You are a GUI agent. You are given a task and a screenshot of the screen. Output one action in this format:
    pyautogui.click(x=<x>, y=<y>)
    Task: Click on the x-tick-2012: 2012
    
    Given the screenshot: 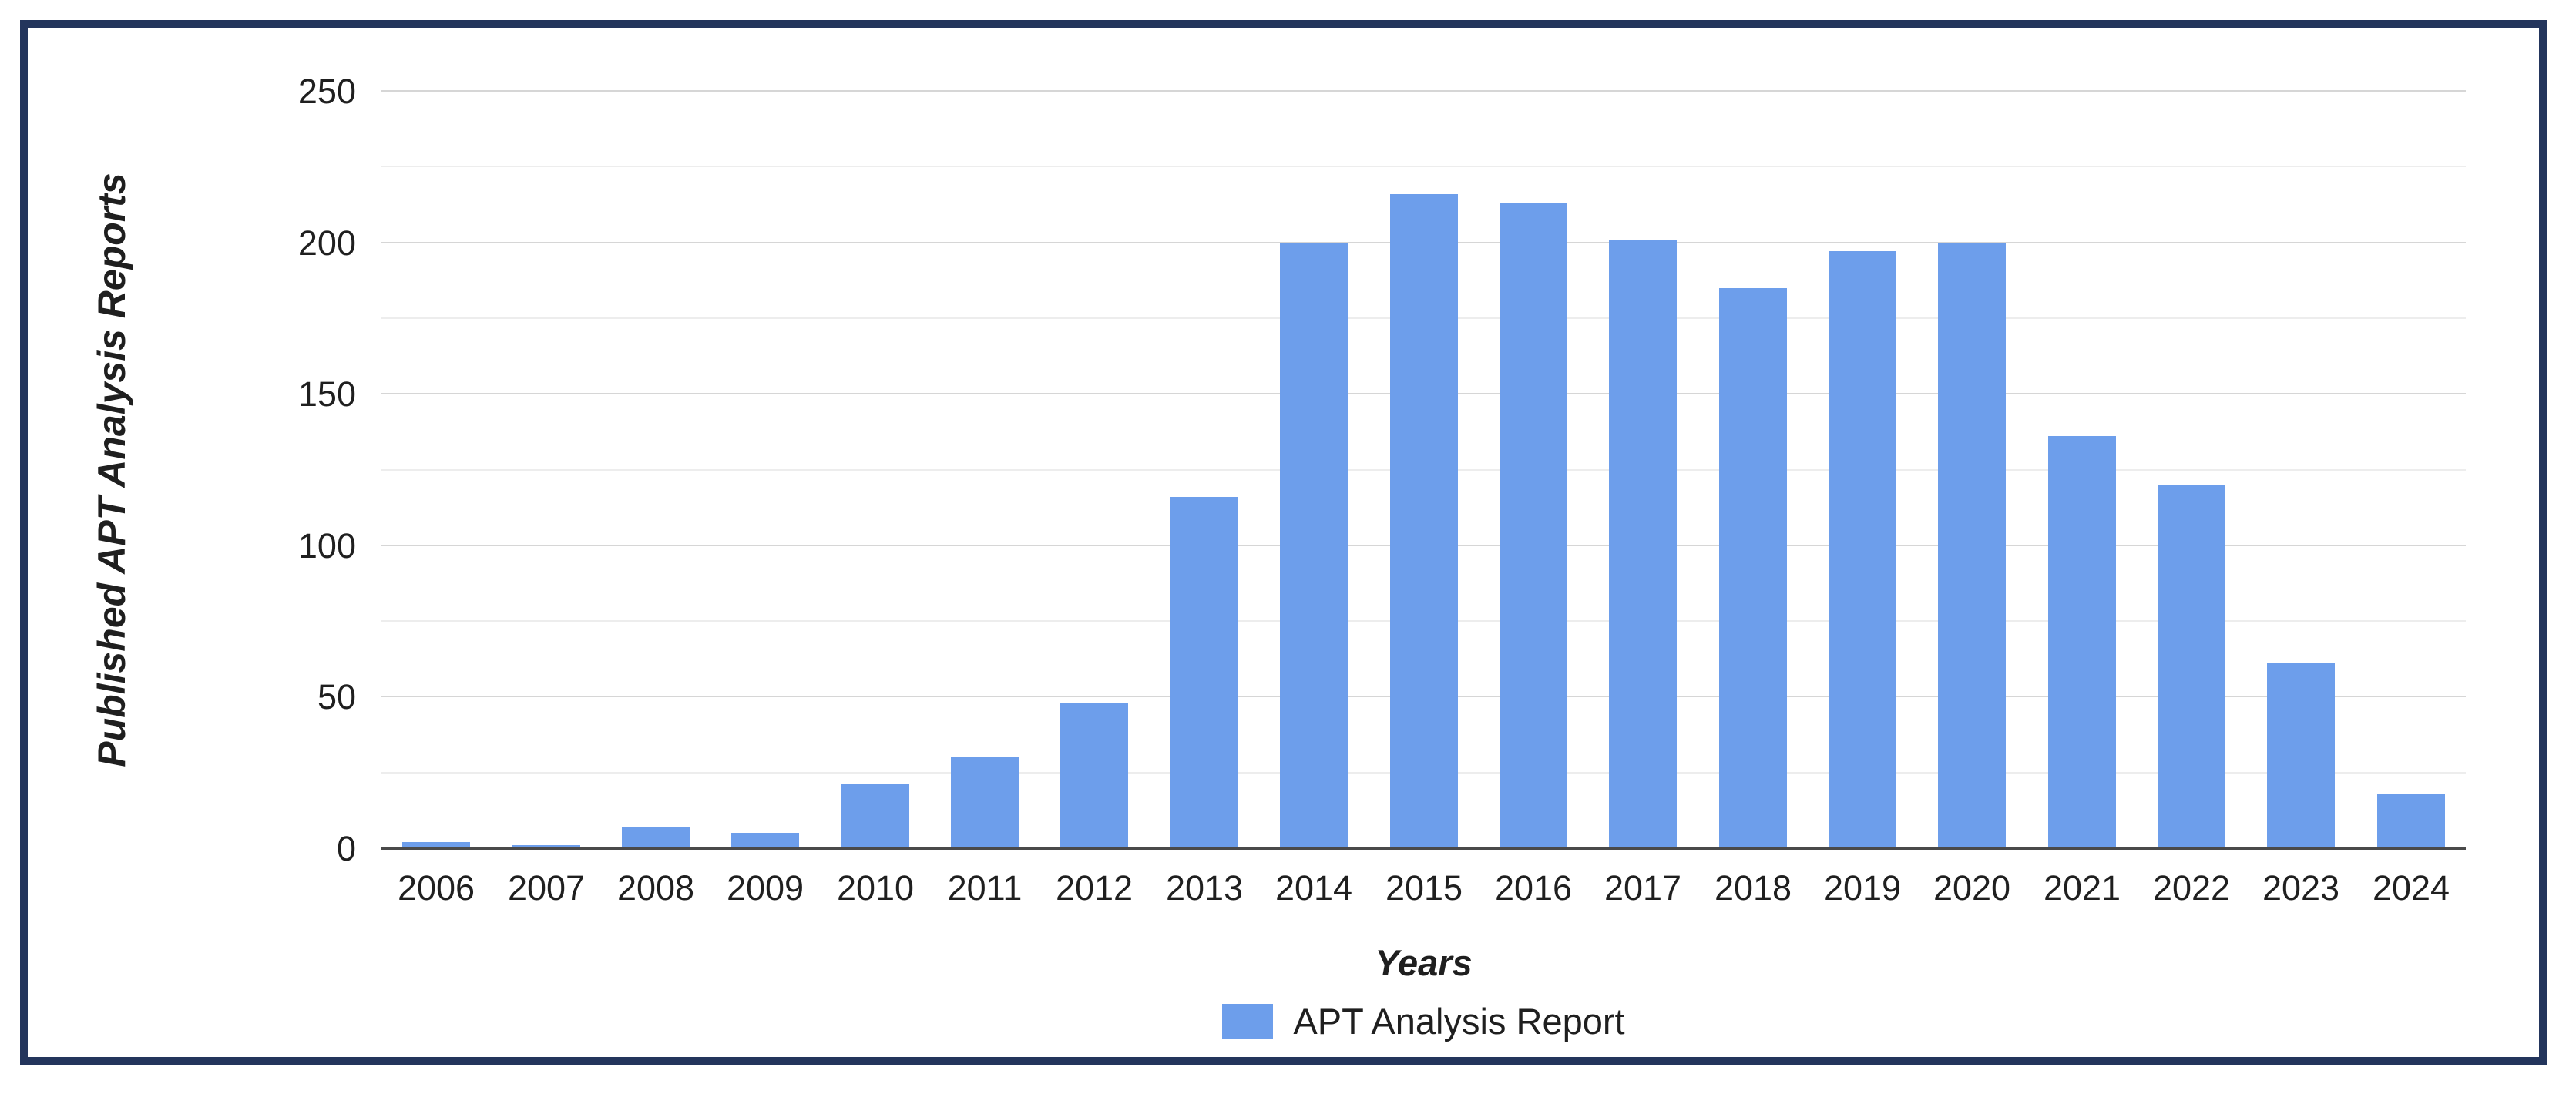 What is the action you would take?
    pyautogui.click(x=1094, y=888)
    